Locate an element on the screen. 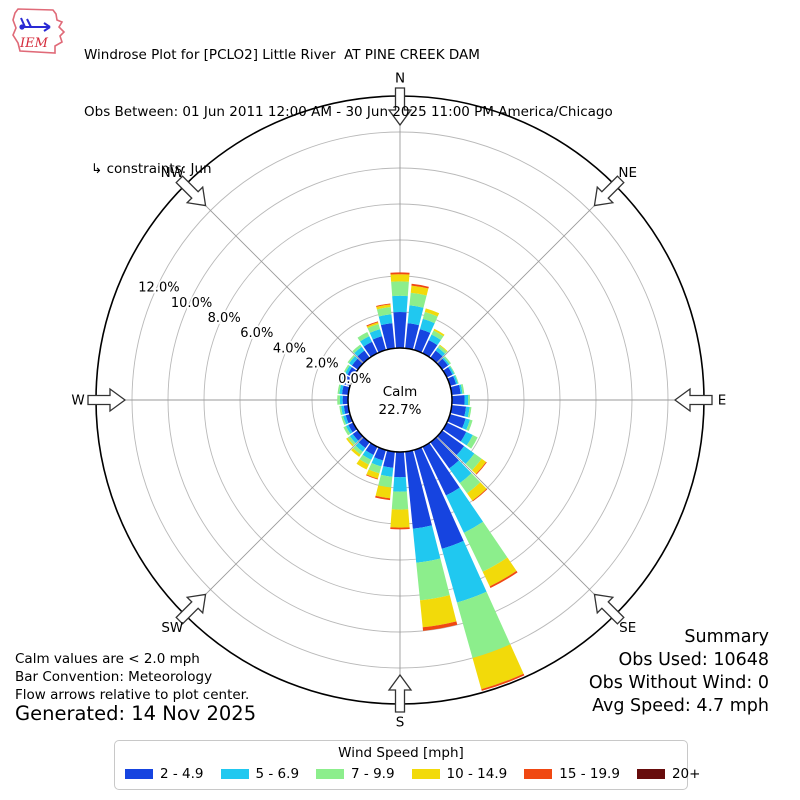 Image resolution: width=800 pixels, height=800 pixels. radial-tick-label: 4.0% is located at coordinates (289, 348).